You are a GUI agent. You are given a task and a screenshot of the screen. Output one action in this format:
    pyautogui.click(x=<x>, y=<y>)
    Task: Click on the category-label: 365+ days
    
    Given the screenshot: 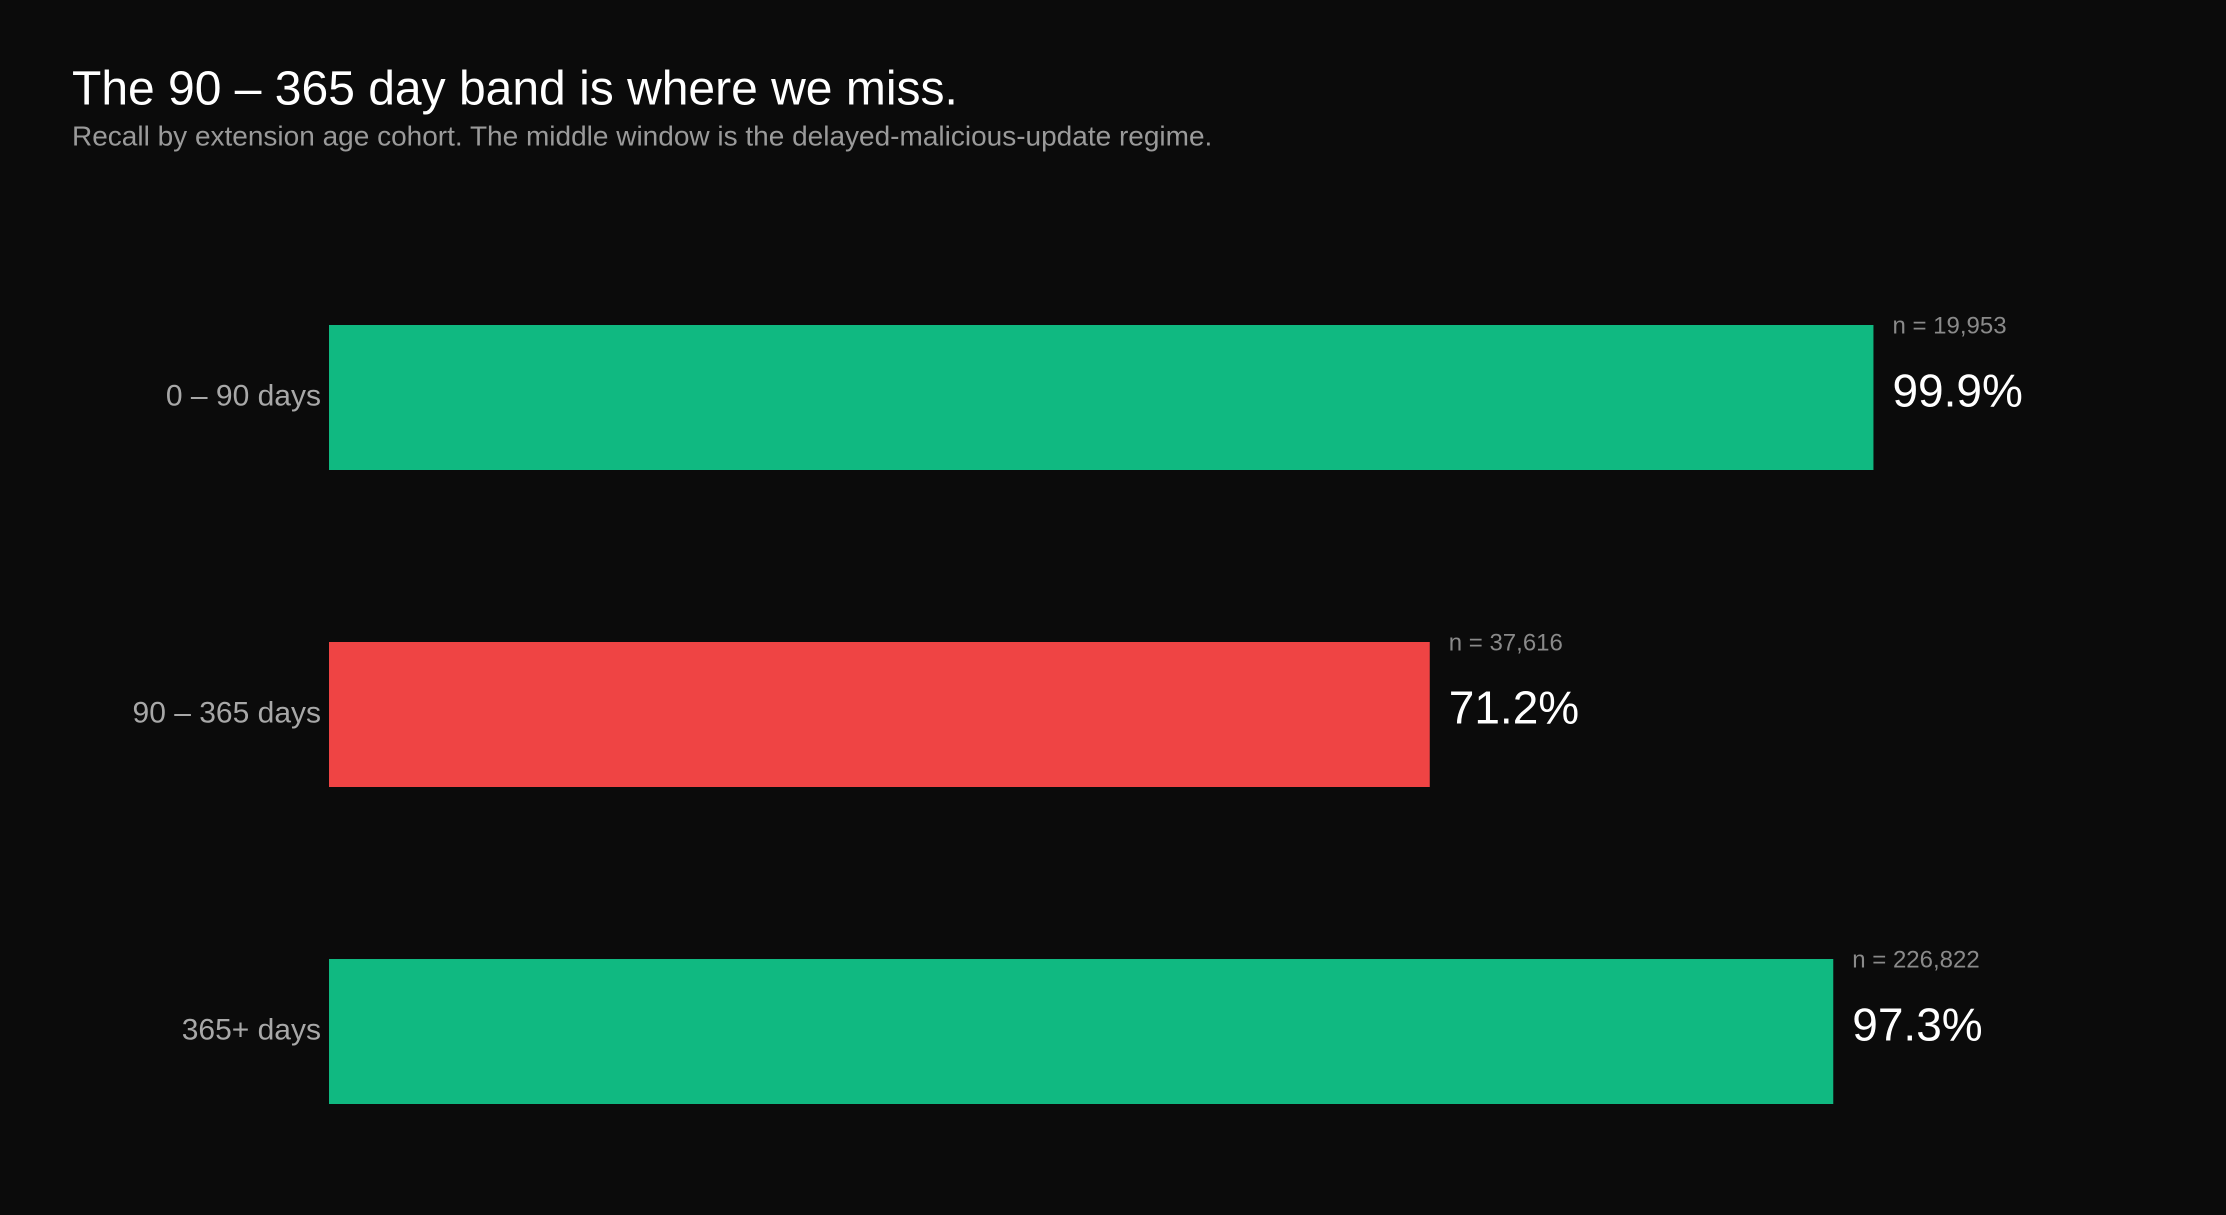 What is the action you would take?
    pyautogui.click(x=251, y=1029)
    